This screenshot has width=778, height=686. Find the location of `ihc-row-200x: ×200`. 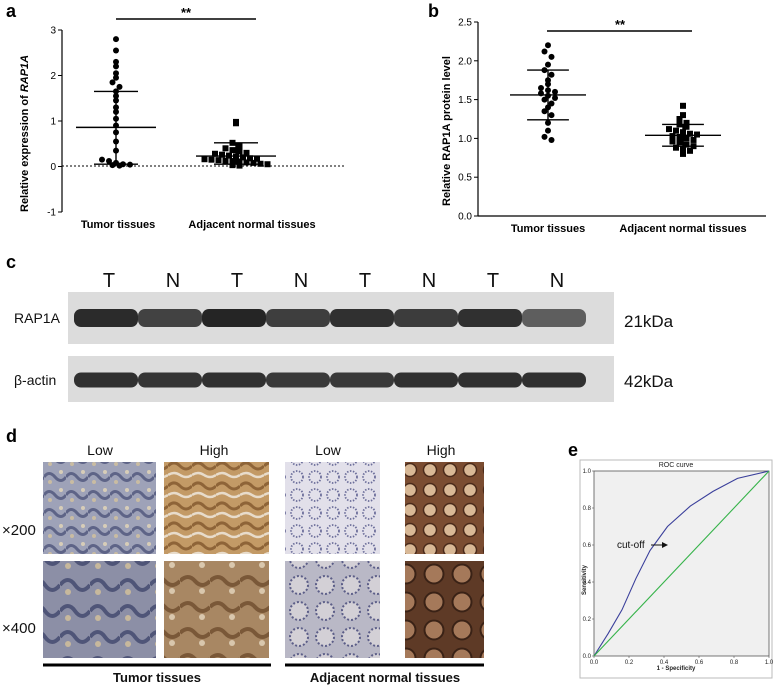

ihc-row-200x: ×200 is located at coordinates (19, 530).